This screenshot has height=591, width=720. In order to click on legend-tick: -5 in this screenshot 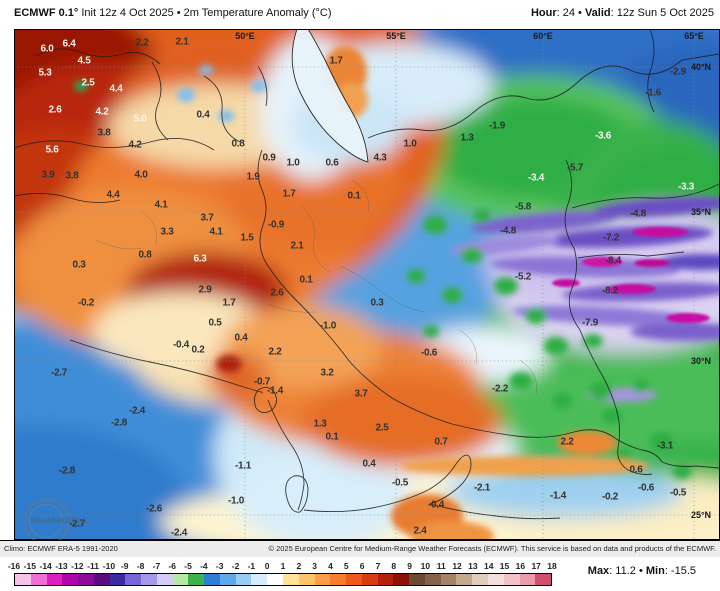, I will do `click(188, 566)`.